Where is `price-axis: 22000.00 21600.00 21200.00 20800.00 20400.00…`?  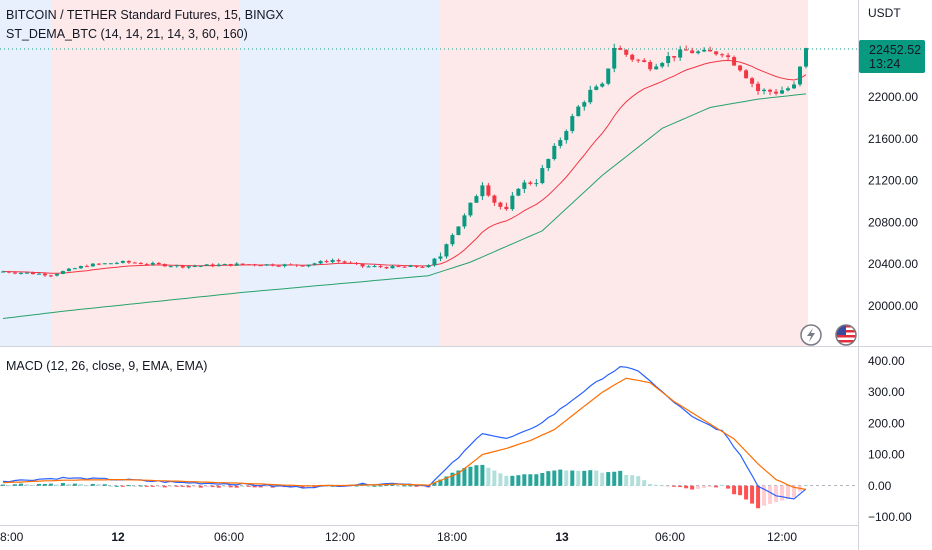
price-axis: 22000.00 21600.00 21200.00 20800.00 20400.00… is located at coordinates (893, 201).